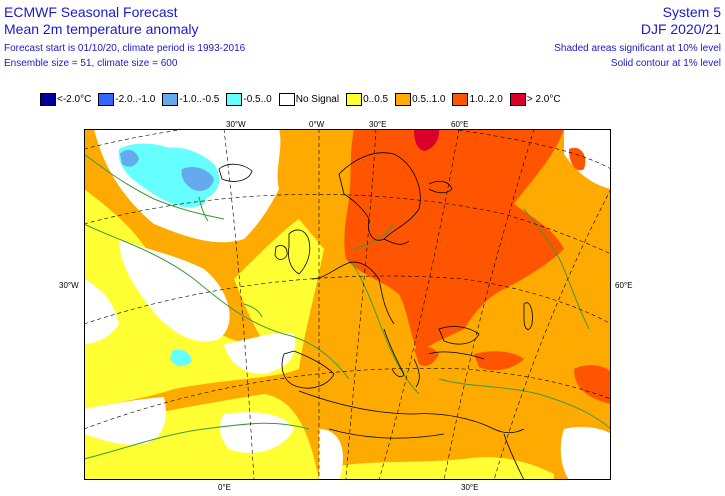 Image resolution: width=725 pixels, height=496 pixels. Describe the element at coordinates (299, 252) in the screenshot. I see `coast-british-isles` at that location.